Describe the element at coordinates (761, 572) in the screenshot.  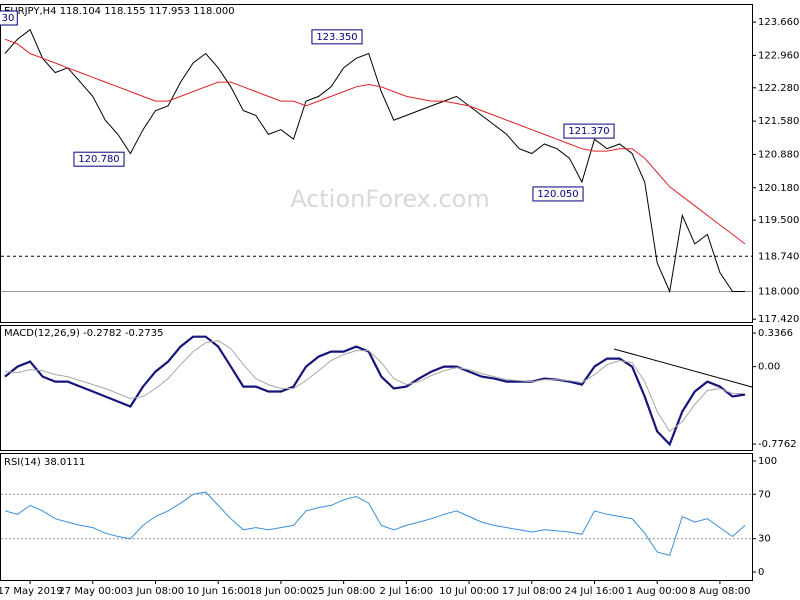
I see `y-tick-label: 0` at that location.